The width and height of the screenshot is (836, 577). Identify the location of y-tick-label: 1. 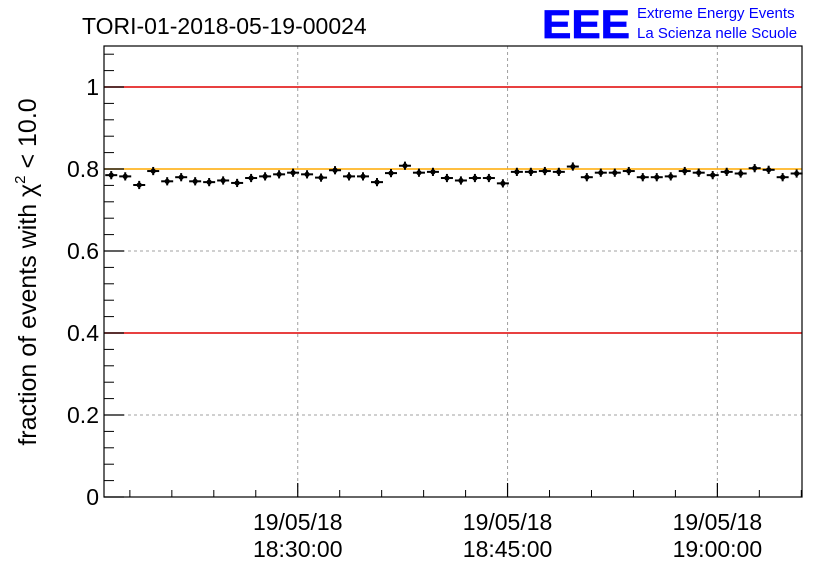
(92, 87).